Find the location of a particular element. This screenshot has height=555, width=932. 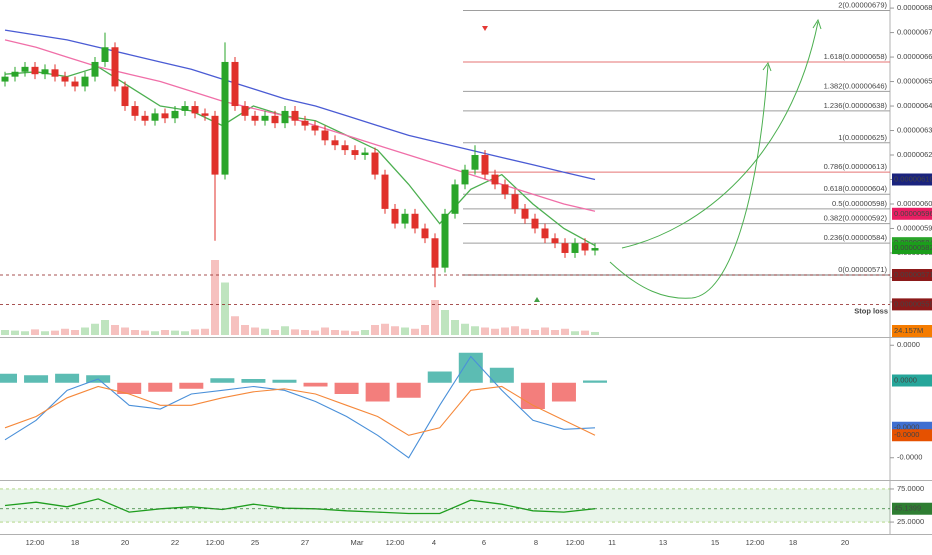

price-badge-label: 0.00000610 is located at coordinates (913, 178).